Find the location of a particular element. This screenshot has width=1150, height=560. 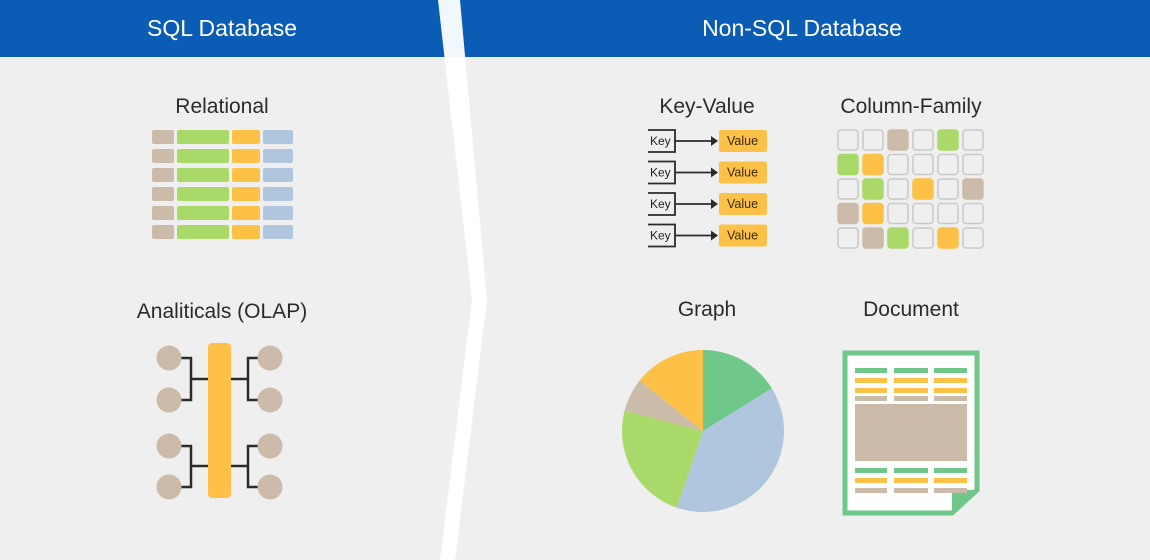

column-family-grid-icon is located at coordinates (910, 189).